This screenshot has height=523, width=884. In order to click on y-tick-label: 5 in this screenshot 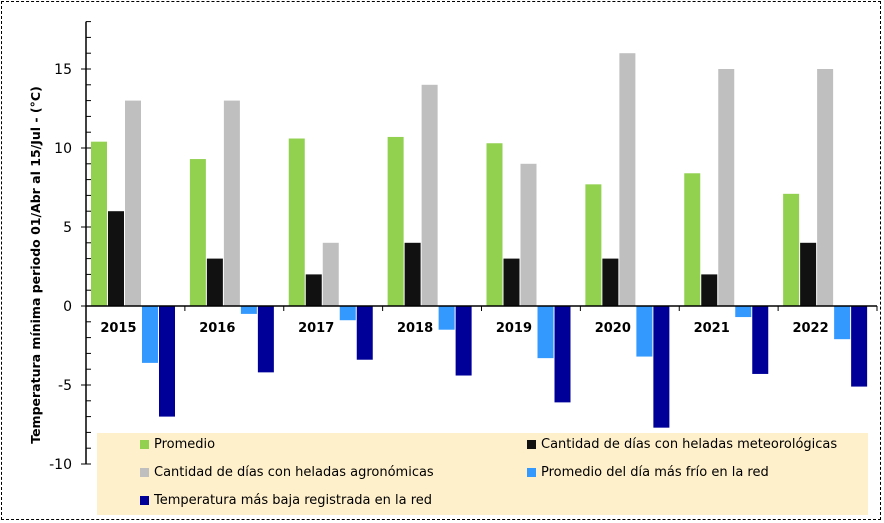, I will do `click(67, 228)`.